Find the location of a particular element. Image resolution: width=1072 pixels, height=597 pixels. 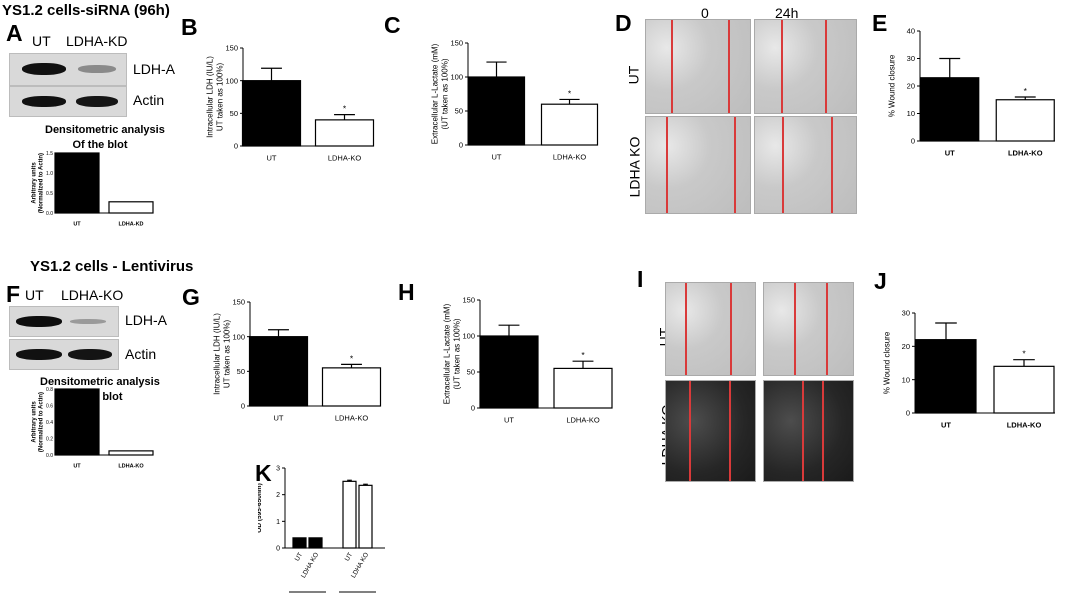

micro-top-col-24h: 24h is located at coordinates (787, 13).